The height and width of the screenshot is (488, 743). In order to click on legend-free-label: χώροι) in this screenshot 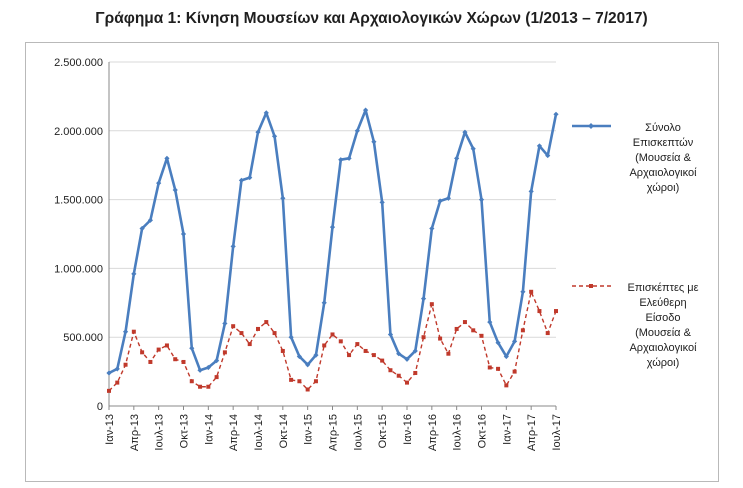, I will do `click(663, 363)`.